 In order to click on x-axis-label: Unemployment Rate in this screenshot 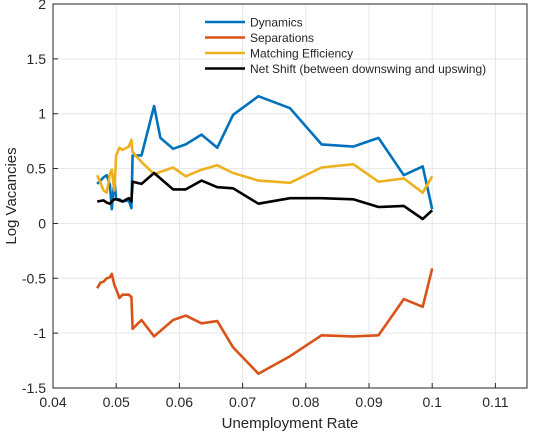, I will do `click(290, 423)`.